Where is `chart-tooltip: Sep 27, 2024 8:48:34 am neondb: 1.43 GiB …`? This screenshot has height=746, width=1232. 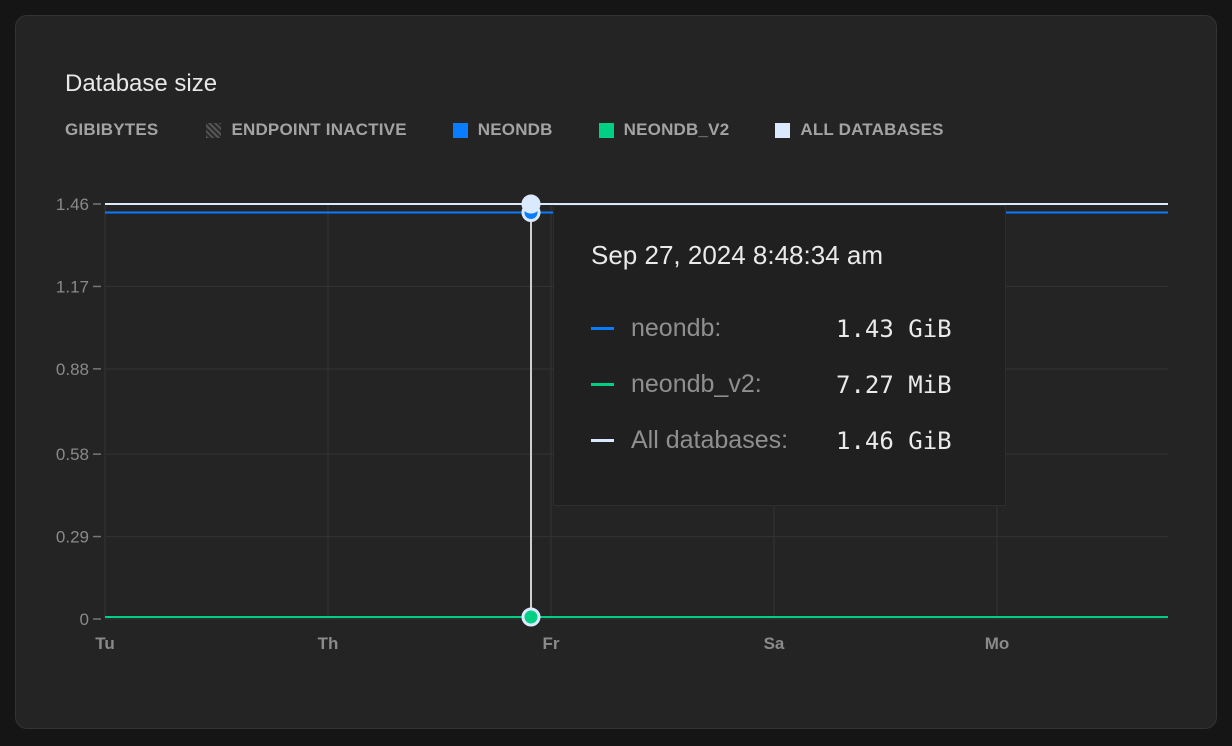
chart-tooltip: Sep 27, 2024 8:48:34 am neondb: 1.43 GiB … is located at coordinates (779, 355).